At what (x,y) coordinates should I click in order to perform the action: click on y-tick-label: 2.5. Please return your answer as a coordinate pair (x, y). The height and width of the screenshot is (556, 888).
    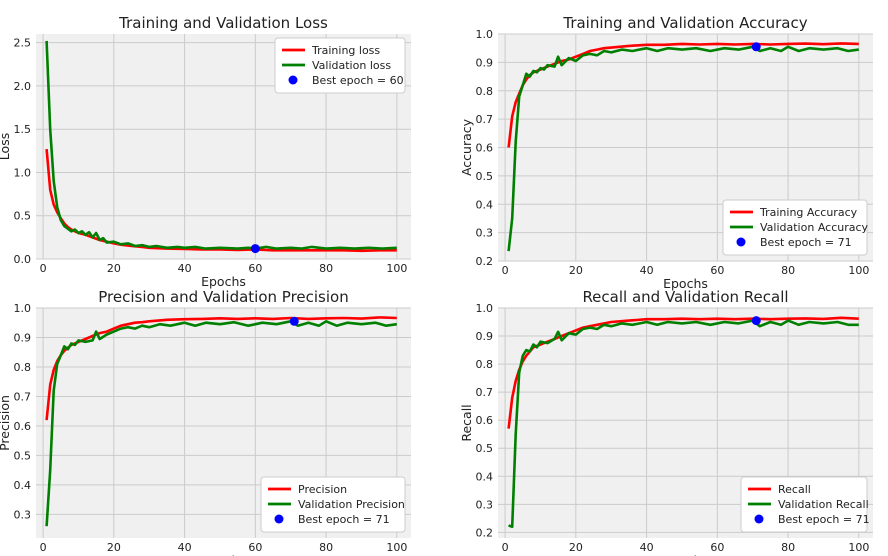
    Looking at the image, I should click on (23, 43).